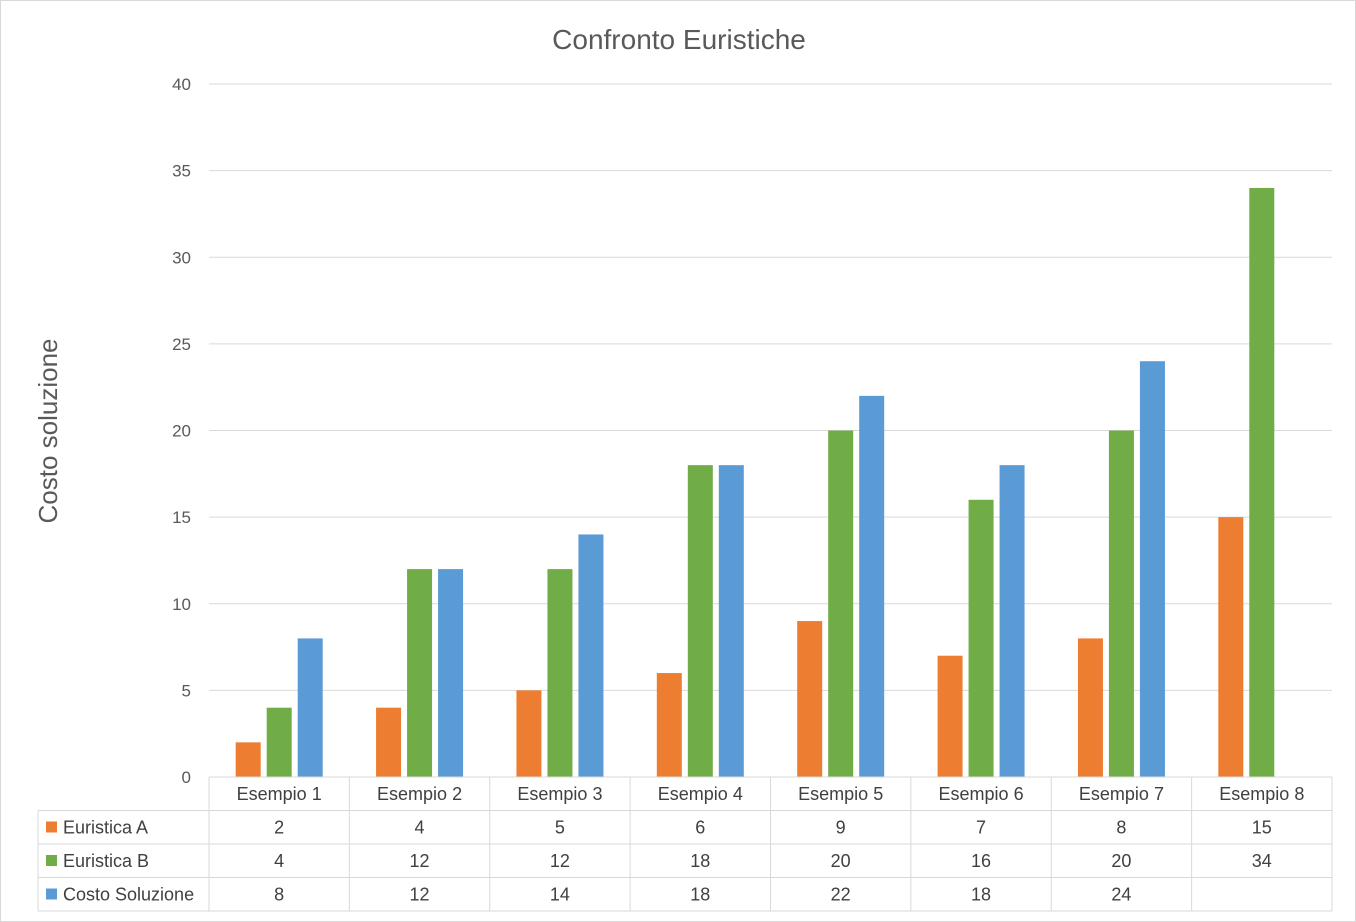  Describe the element at coordinates (106, 861) in the screenshot. I see `legend-label: Euristica B` at that location.